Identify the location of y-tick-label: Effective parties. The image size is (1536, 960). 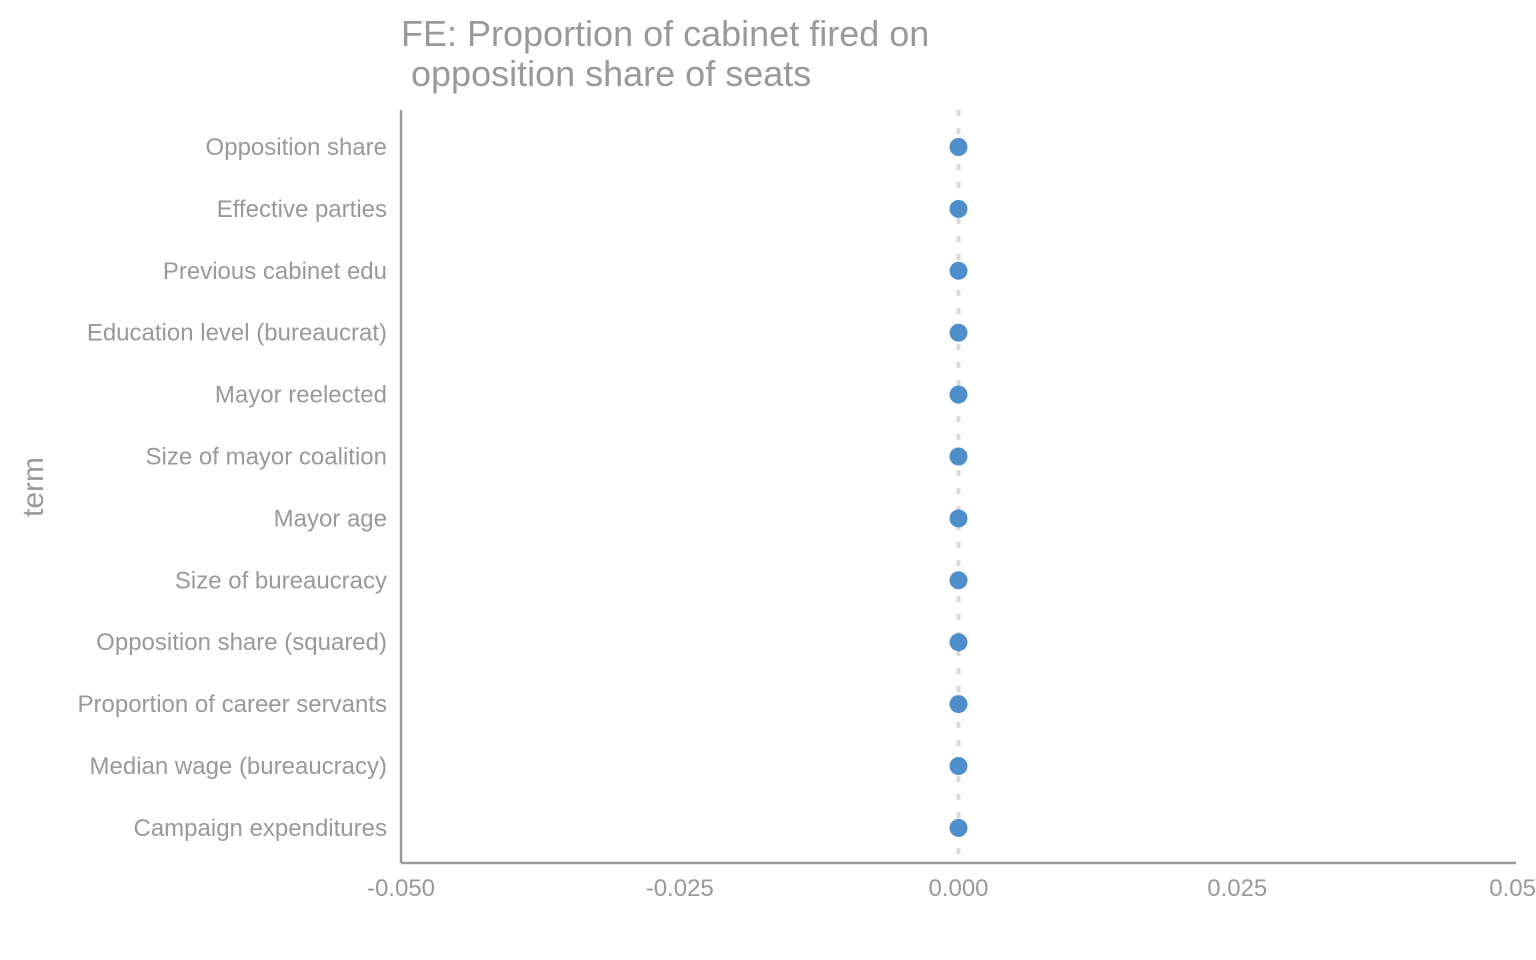
(302, 209).